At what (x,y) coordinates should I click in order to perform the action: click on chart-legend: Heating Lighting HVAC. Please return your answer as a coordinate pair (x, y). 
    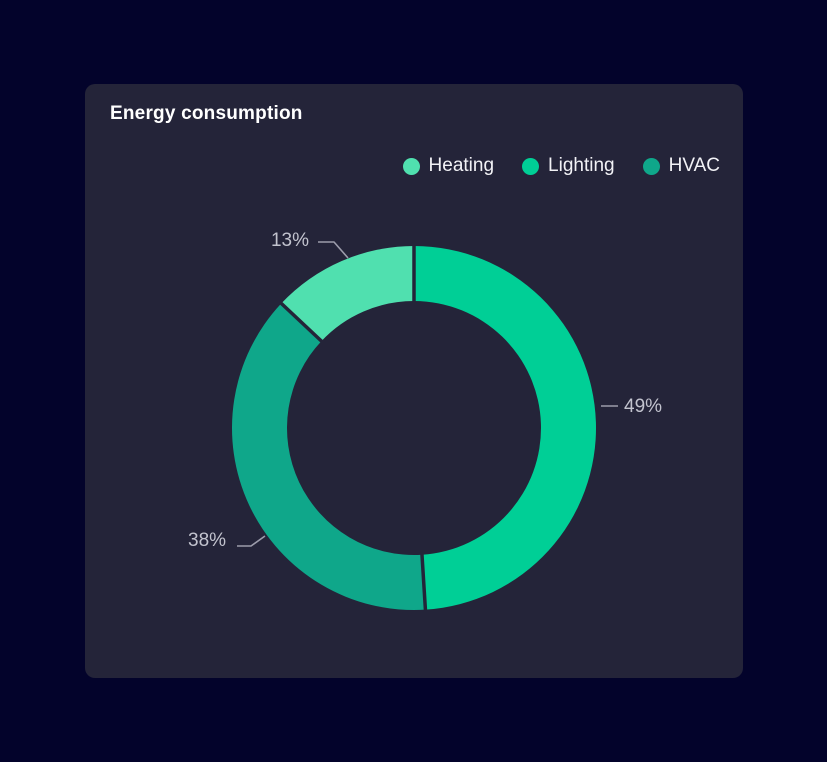
    Looking at the image, I should click on (561, 166).